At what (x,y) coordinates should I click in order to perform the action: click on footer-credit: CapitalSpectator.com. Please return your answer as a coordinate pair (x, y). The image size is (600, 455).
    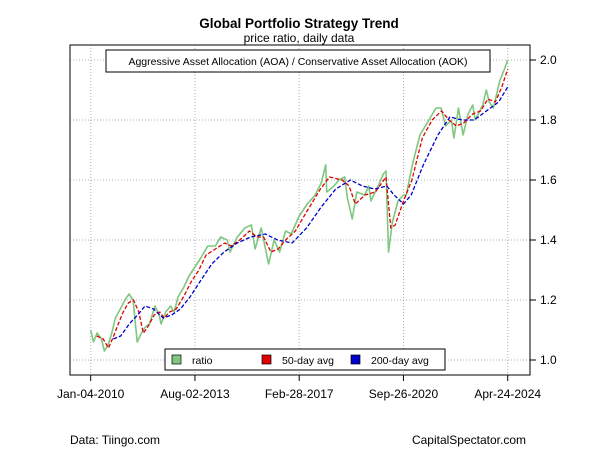
    Looking at the image, I should click on (469, 440).